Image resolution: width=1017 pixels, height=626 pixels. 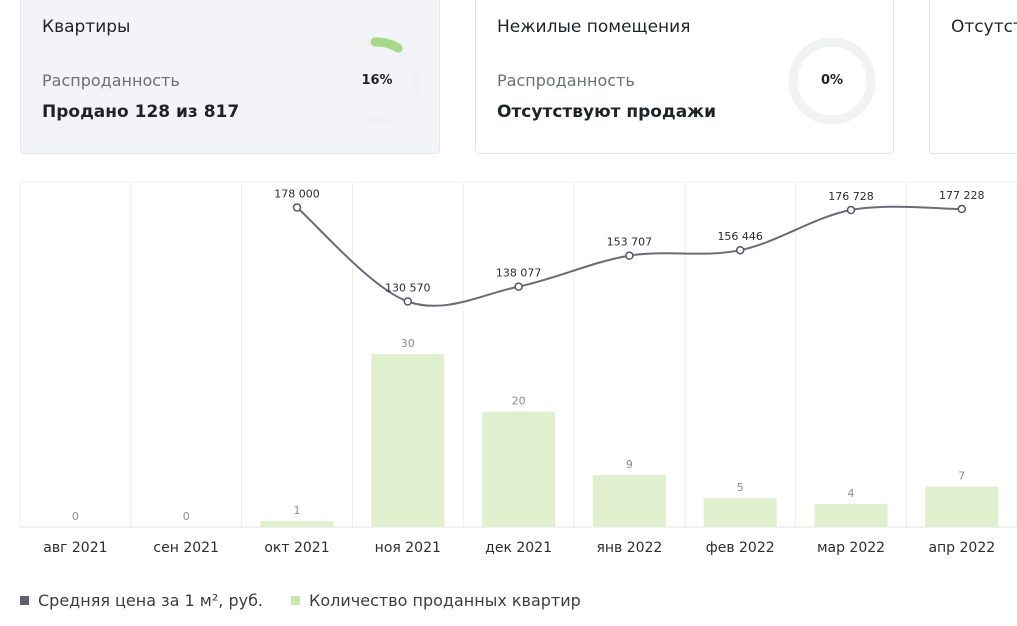 I want to click on x-tick-label: окт 2021, so click(x=296, y=548).